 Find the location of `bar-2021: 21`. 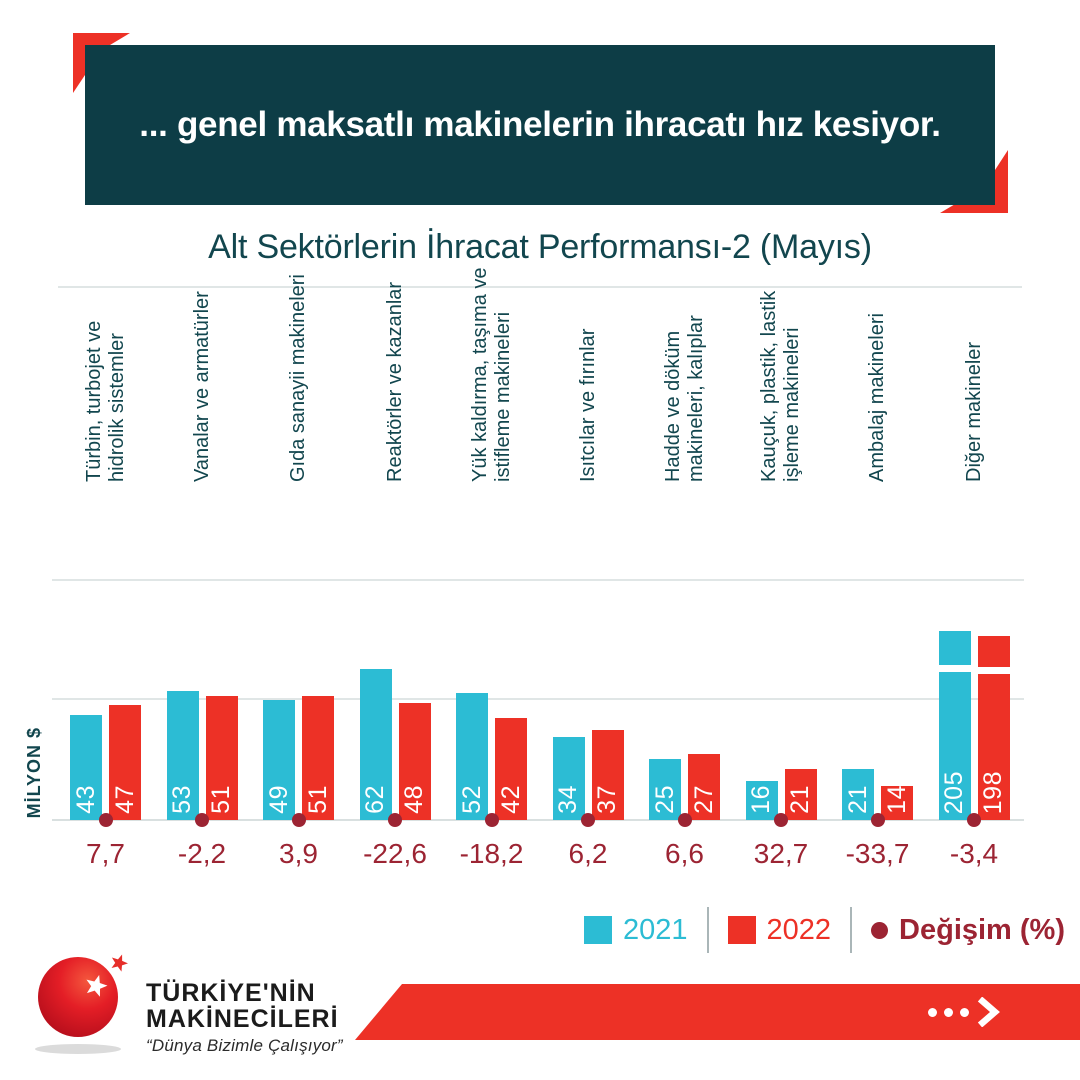

bar-2021: 21 is located at coordinates (858, 794).